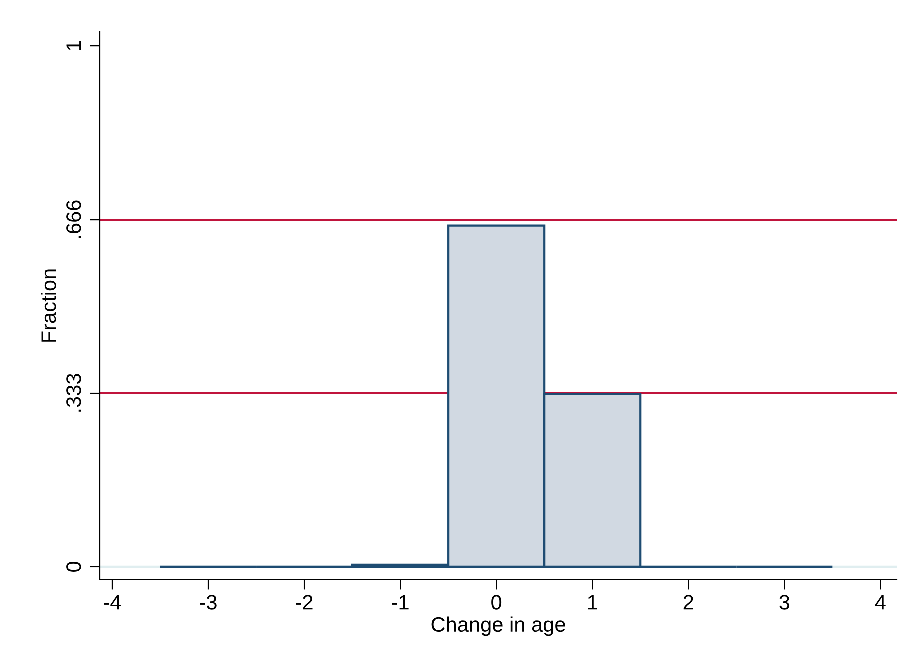 Image resolution: width=906 pixels, height=667 pixels. Describe the element at coordinates (74, 393) in the screenshot. I see `y-tick-label: .333` at that location.